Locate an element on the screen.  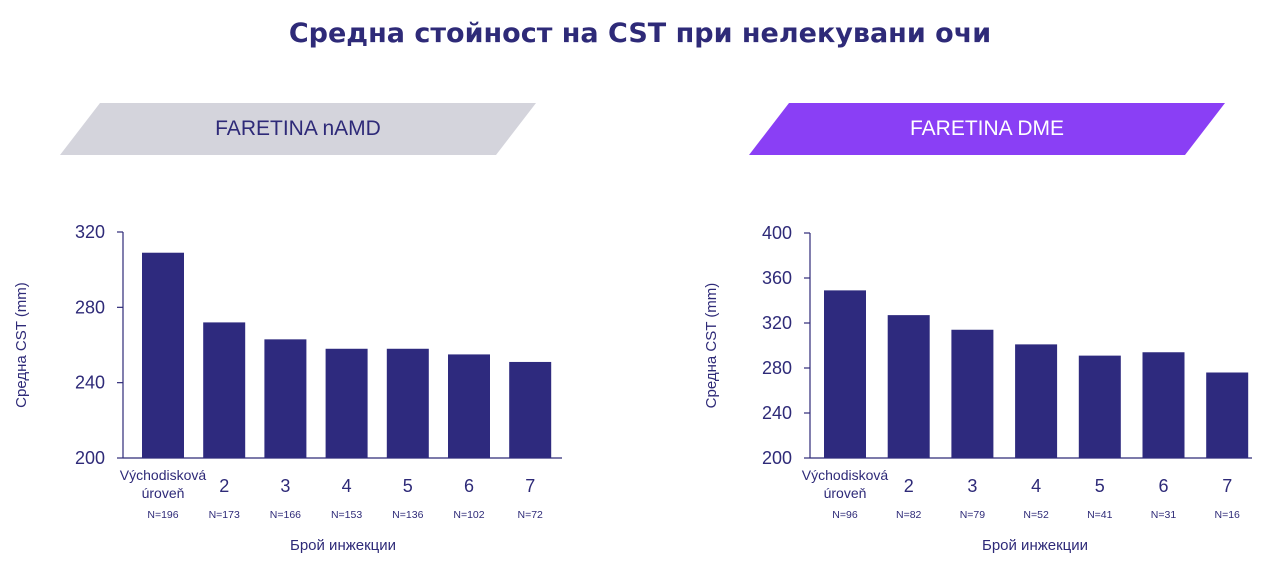
banner-namd-label: FARETINA nAMD is located at coordinates (298, 128).